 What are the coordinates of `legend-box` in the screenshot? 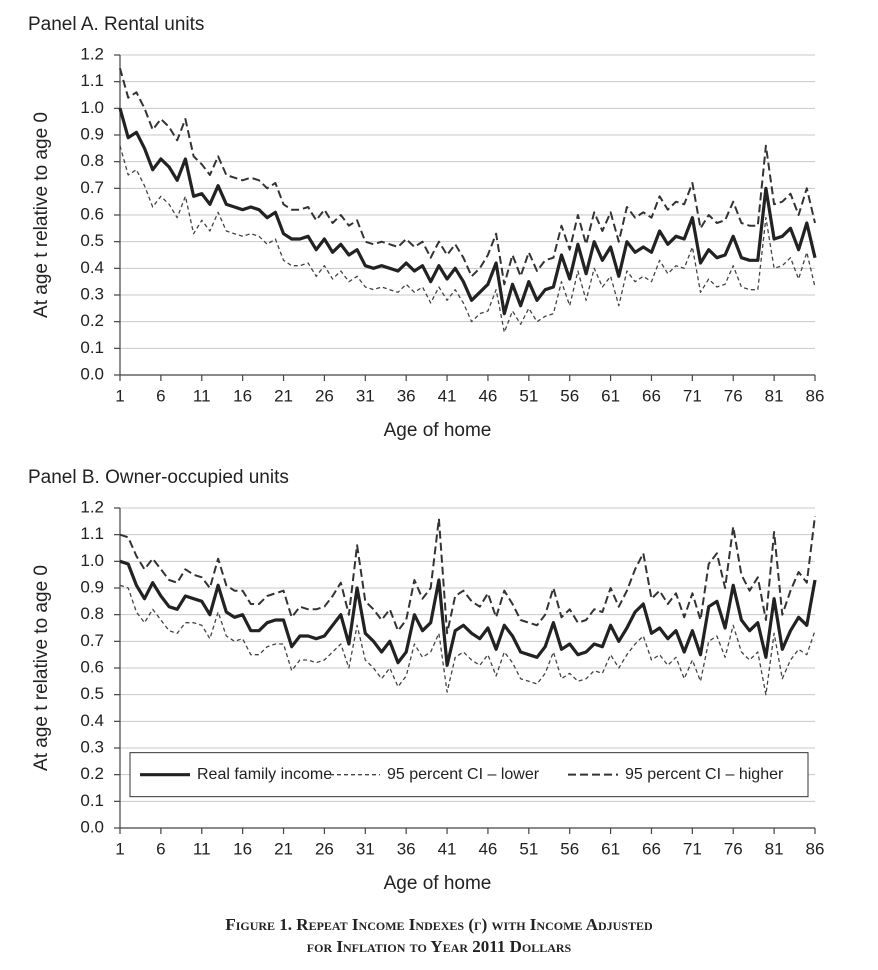 It's located at (469, 775).